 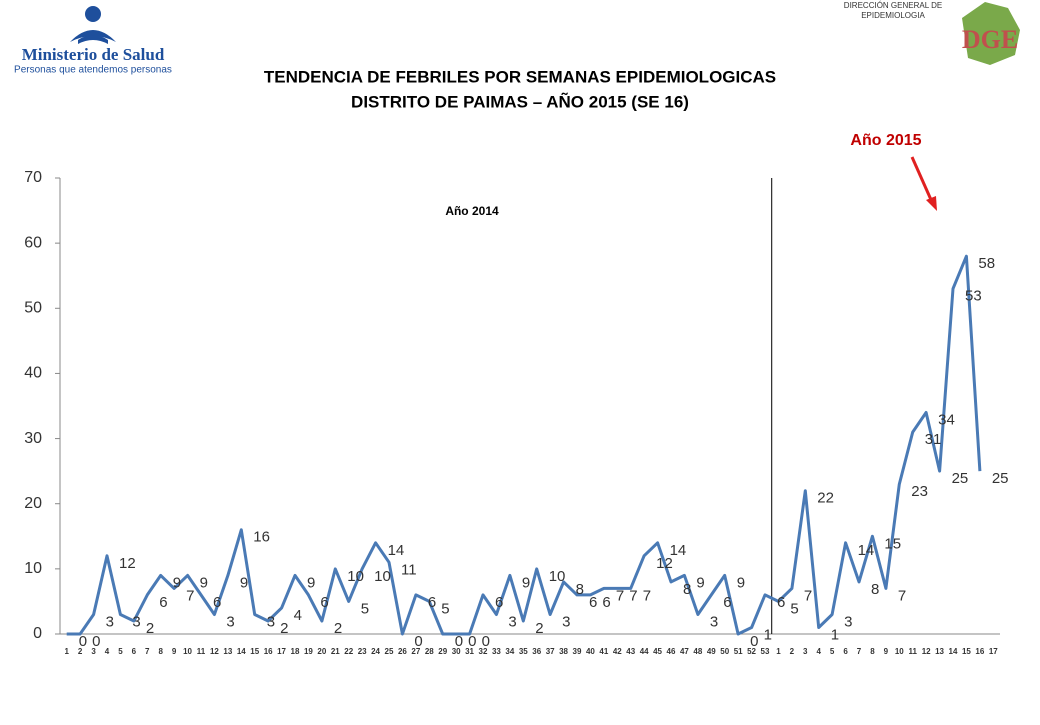 I want to click on y-tick-label: 50, so click(x=33, y=308).